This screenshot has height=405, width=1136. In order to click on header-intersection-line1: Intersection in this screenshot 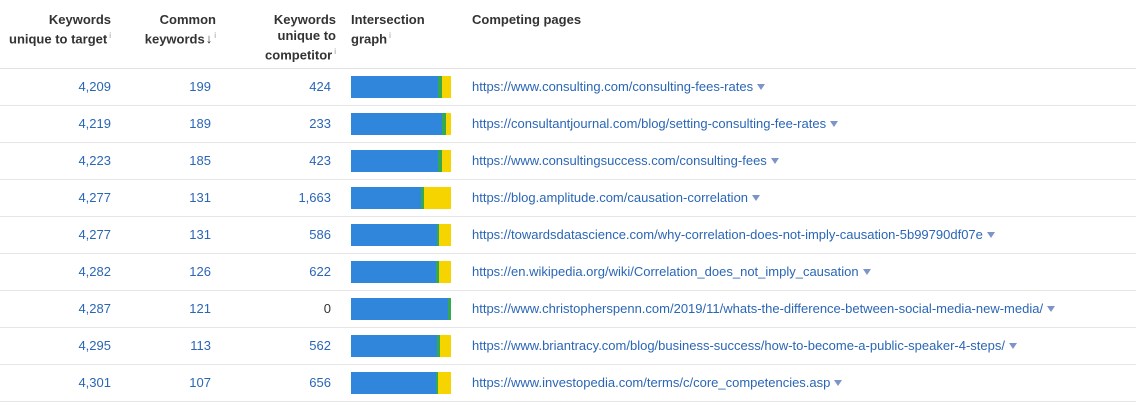, I will do `click(388, 19)`.